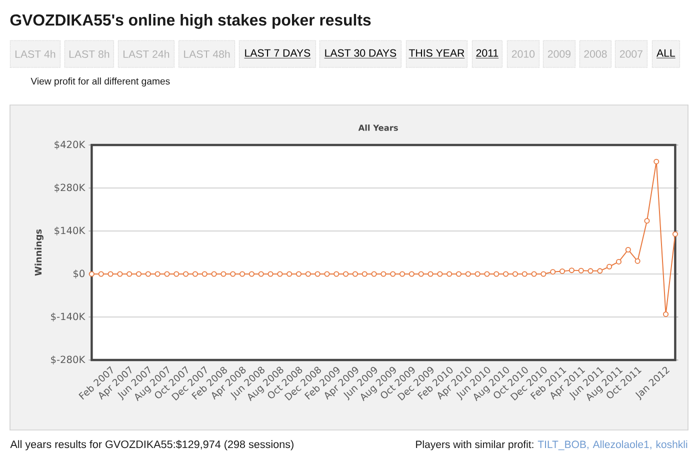 The width and height of the screenshot is (700, 455). I want to click on text: View profit for all different games, so click(100, 82).